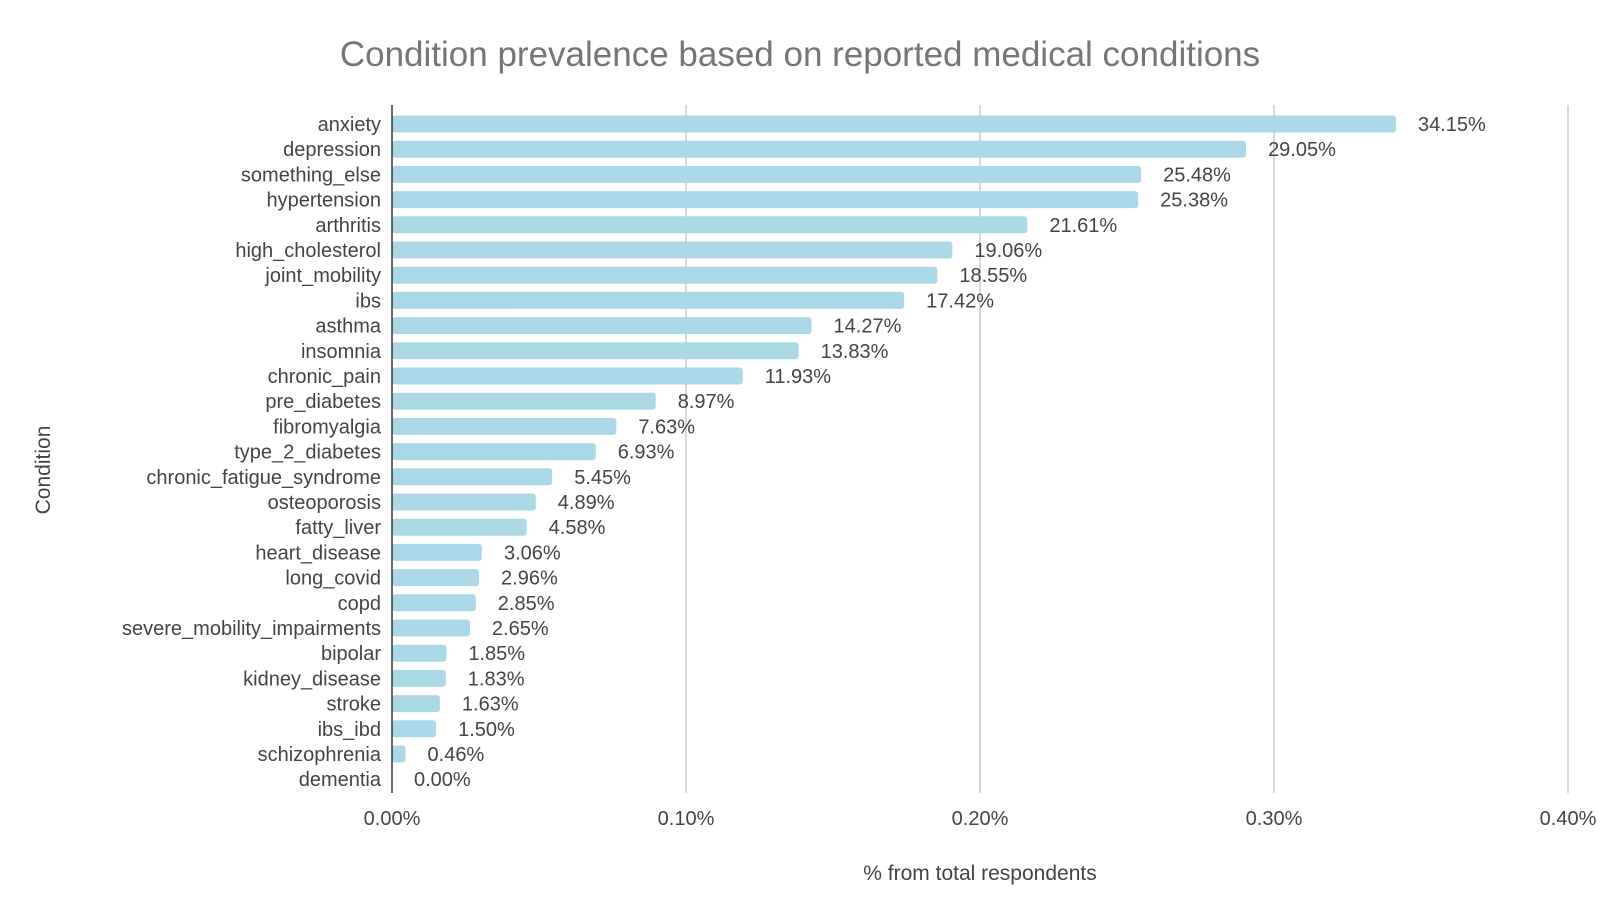  I want to click on data-label: 11.93%, so click(798, 377).